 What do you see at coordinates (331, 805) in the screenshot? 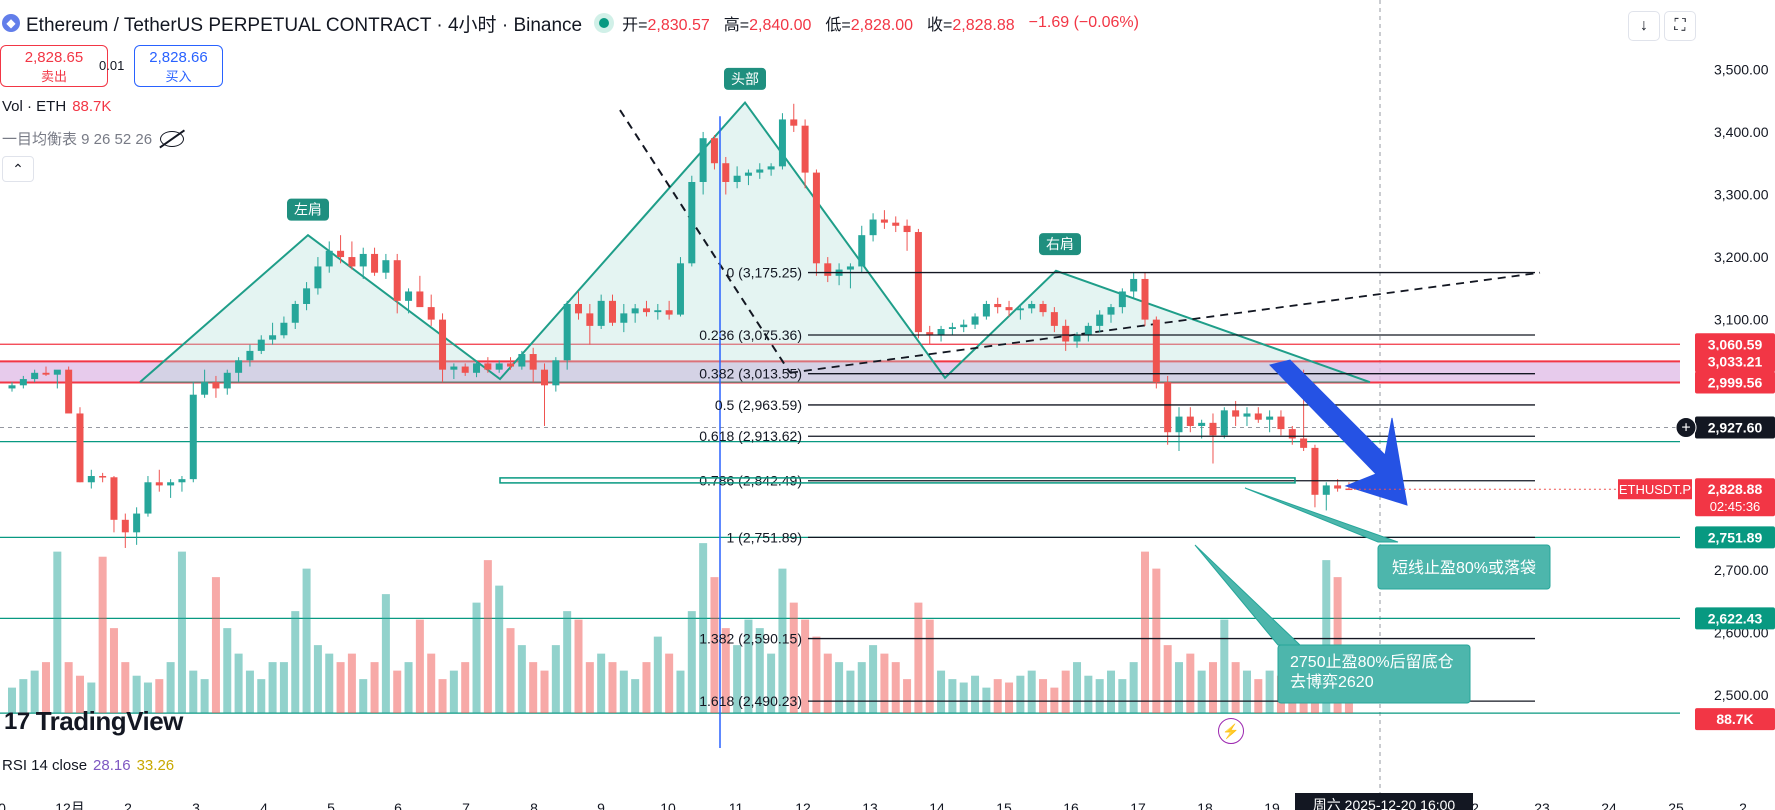
I see `time-tick-label: 5` at bounding box center [331, 805].